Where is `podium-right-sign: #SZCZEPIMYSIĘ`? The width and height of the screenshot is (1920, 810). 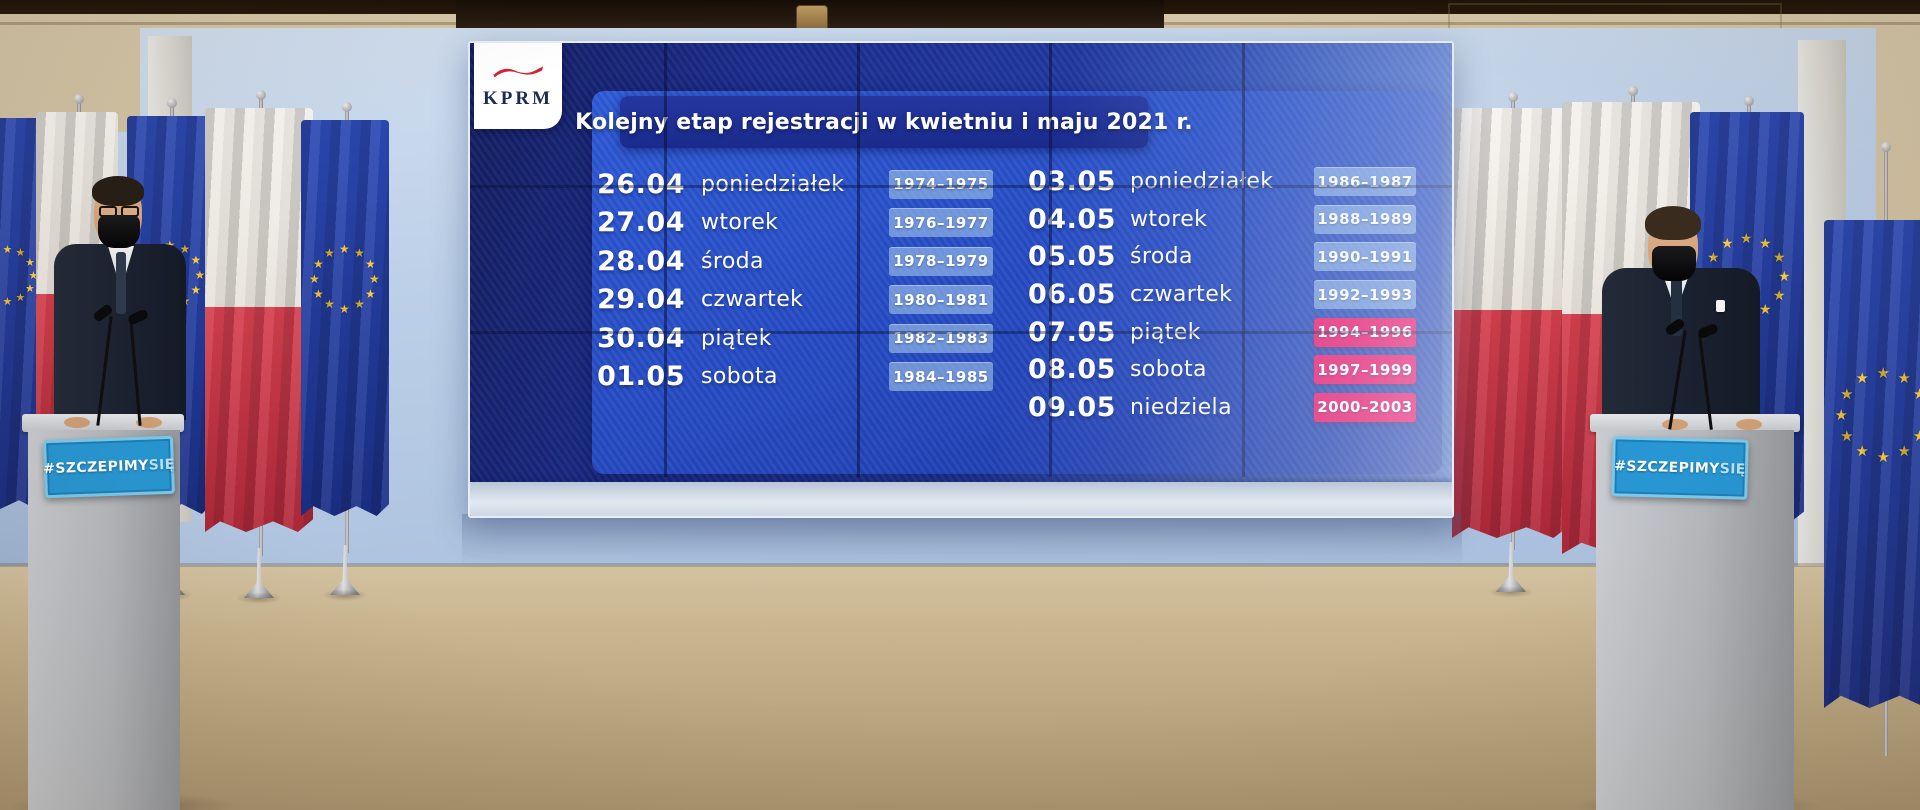 podium-right-sign: #SZCZEPIMYSIĘ is located at coordinates (1680, 468).